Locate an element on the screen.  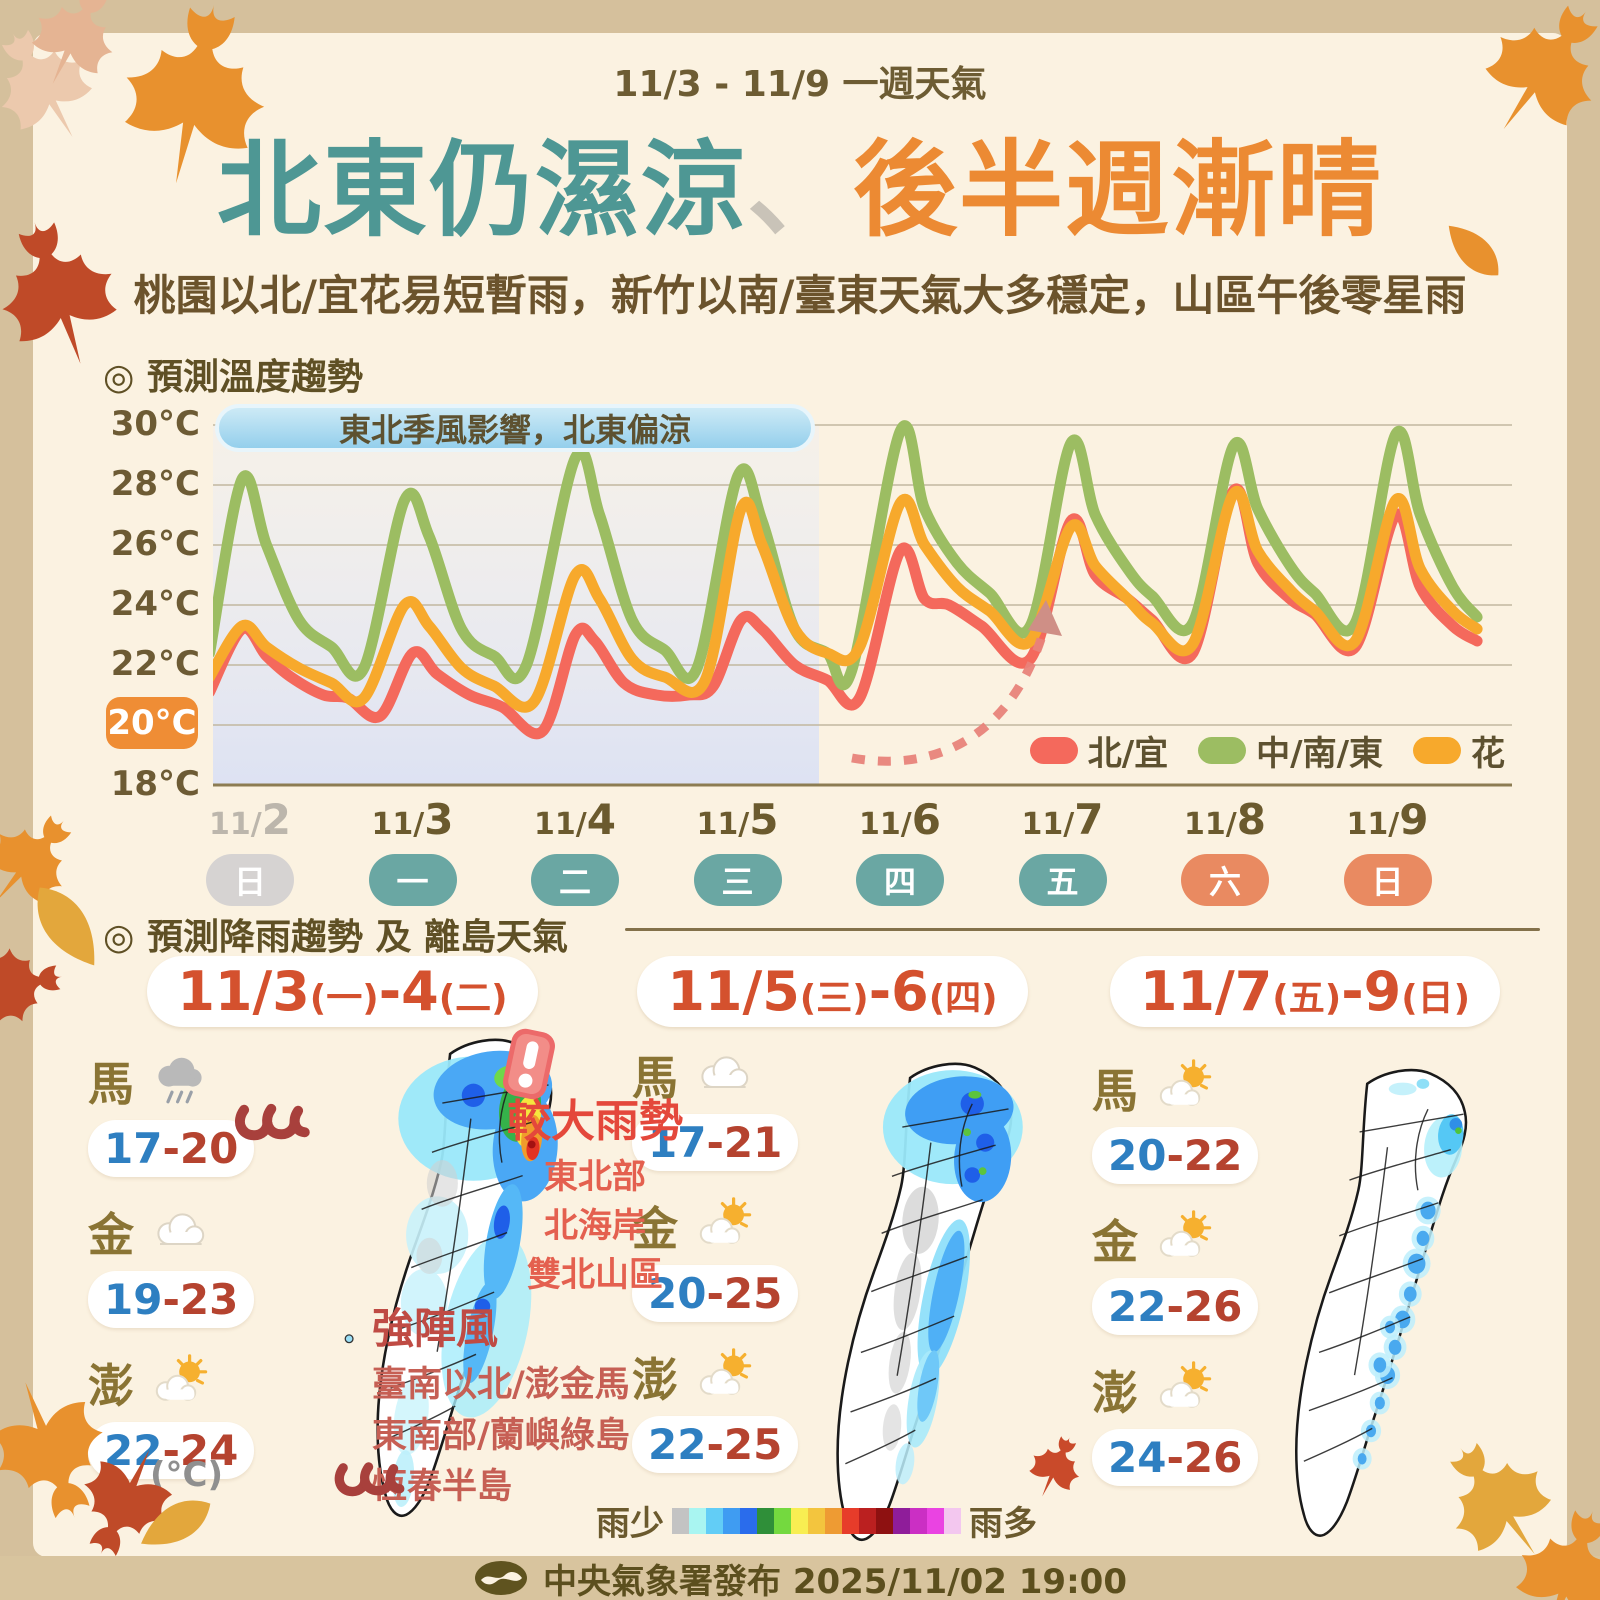
day-of-week-badge: 二 is located at coordinates (575, 880).